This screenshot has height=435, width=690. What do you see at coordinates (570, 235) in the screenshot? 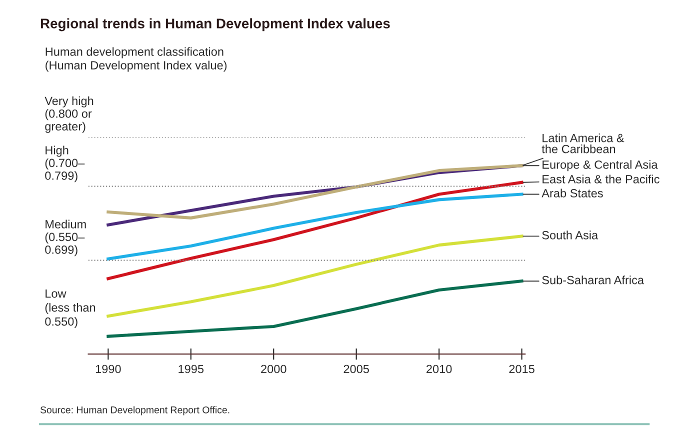
I see `series-label: South Asia` at bounding box center [570, 235].